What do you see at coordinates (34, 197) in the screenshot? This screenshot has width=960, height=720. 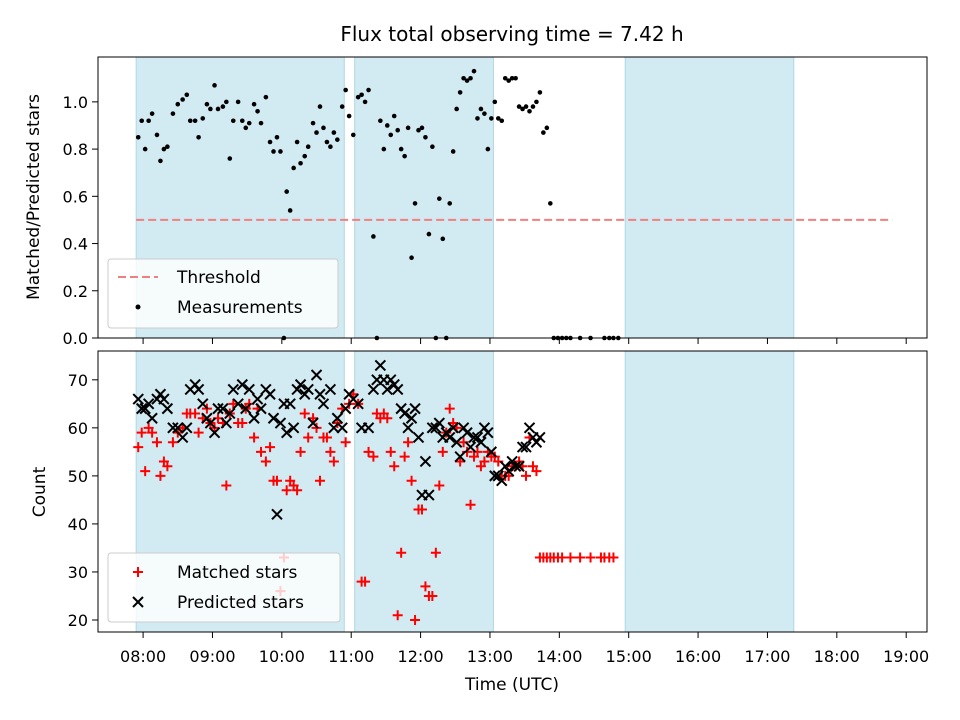 I see `ratio-y-label: Matched/Predicted stars` at bounding box center [34, 197].